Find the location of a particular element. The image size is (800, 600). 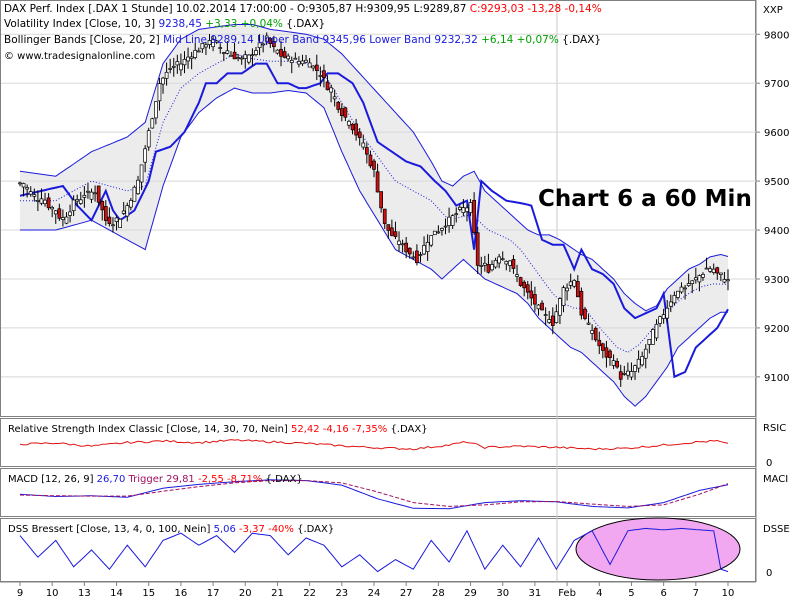

x-tick-label: 21 is located at coordinates (277, 593).